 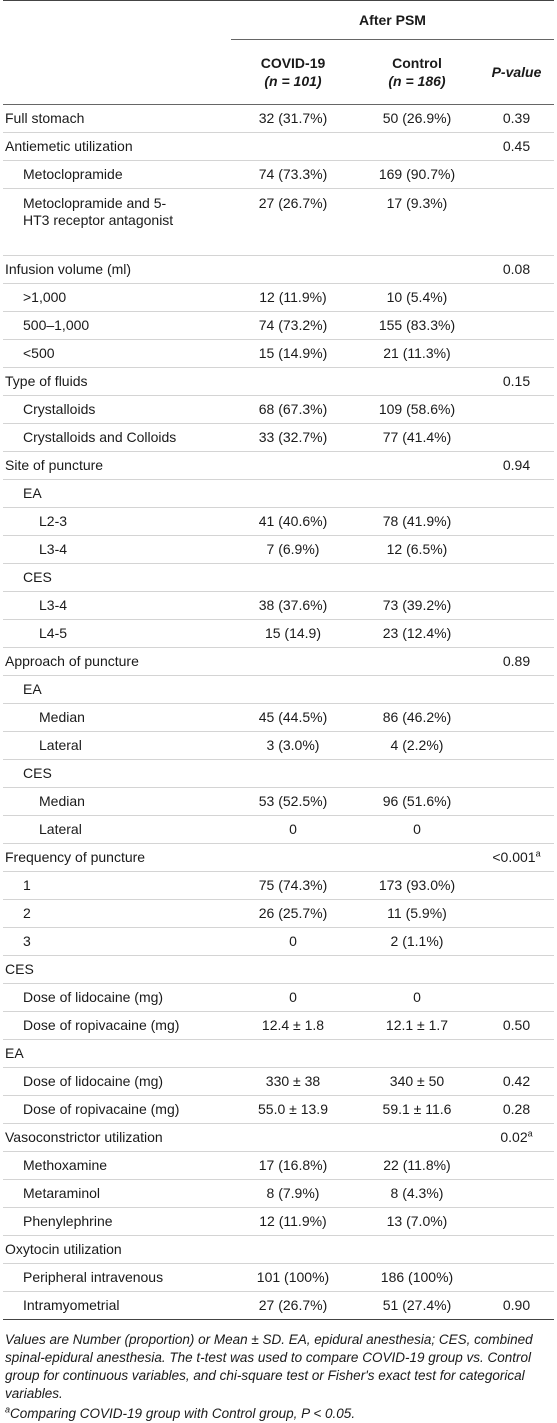 I want to click on control-value: 173 (93.0%), so click(x=417, y=885).